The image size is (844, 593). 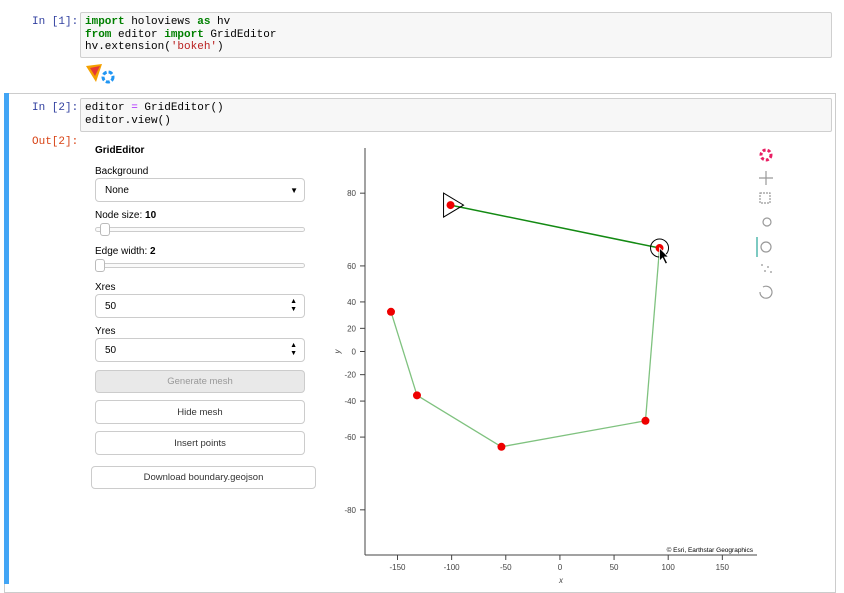 I want to click on toolbar, so click(x=764, y=223).